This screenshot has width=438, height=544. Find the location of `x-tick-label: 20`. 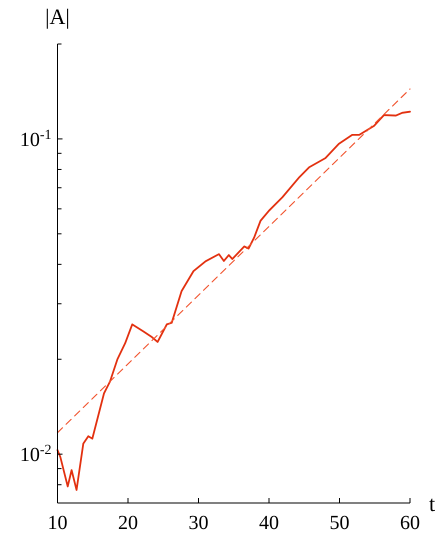

x-tick-label: 20 is located at coordinates (128, 523).